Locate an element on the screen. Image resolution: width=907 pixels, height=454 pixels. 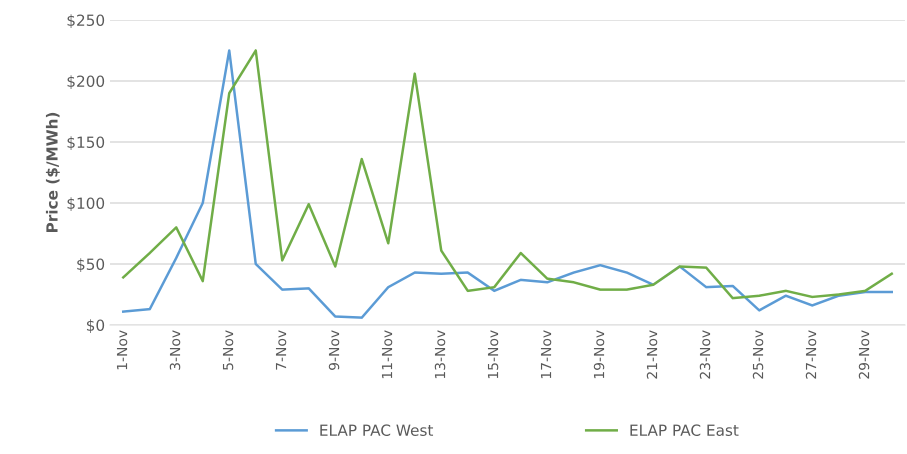
legend-label: ELAP PAC East is located at coordinates (684, 430).